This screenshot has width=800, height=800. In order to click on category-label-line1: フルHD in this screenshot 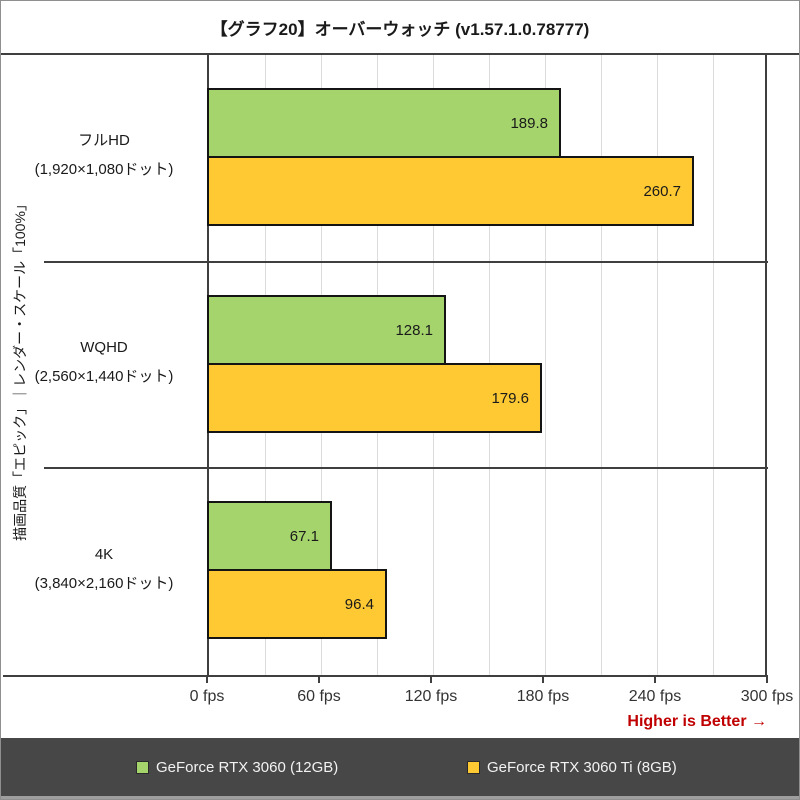, I will do `click(104, 140)`.